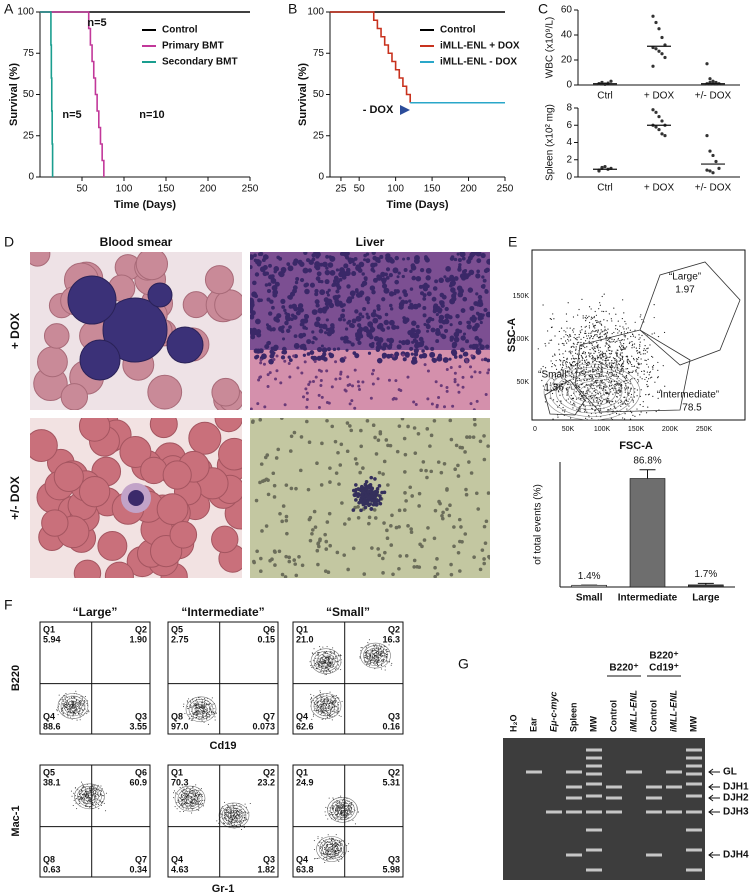  What do you see at coordinates (138, 639) in the screenshot?
I see `quadrant-value: 1.90` at bounding box center [138, 639].